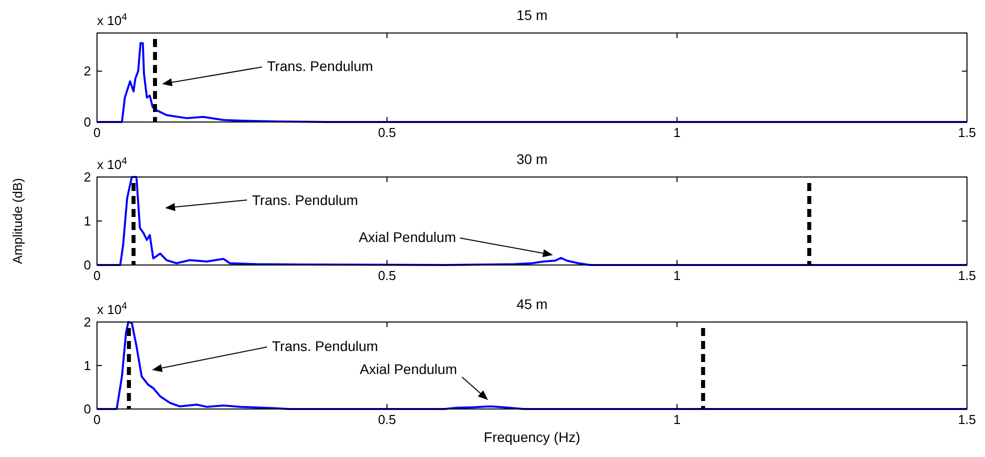 This screenshot has width=985, height=457. Describe the element at coordinates (532, 15) in the screenshot. I see `chart-title: 15 m` at that location.